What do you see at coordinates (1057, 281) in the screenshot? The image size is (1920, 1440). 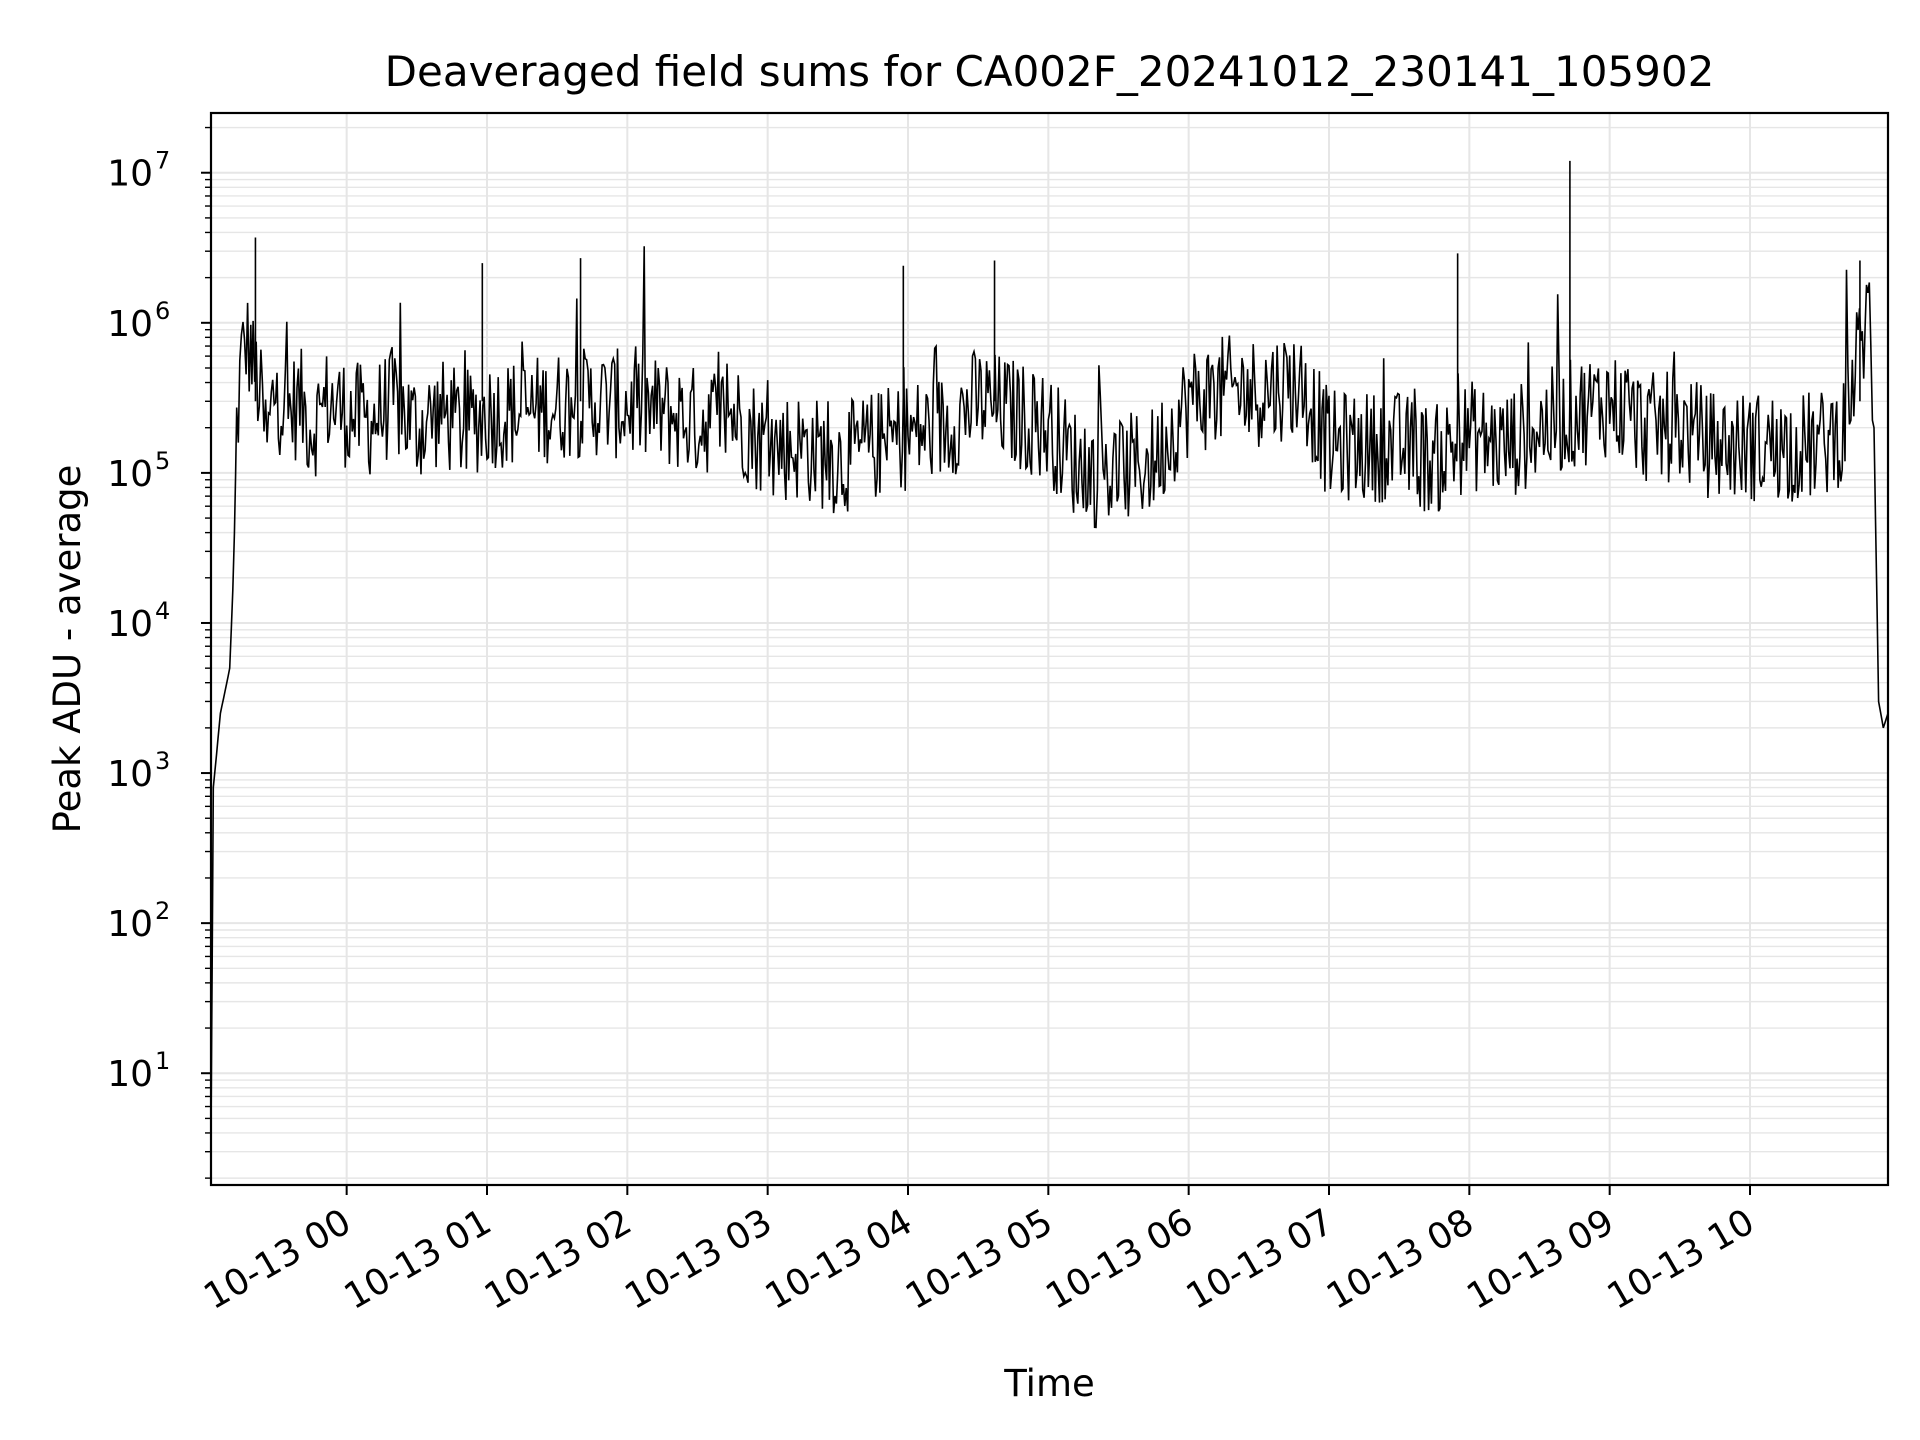 I see `spikes` at bounding box center [1057, 281].